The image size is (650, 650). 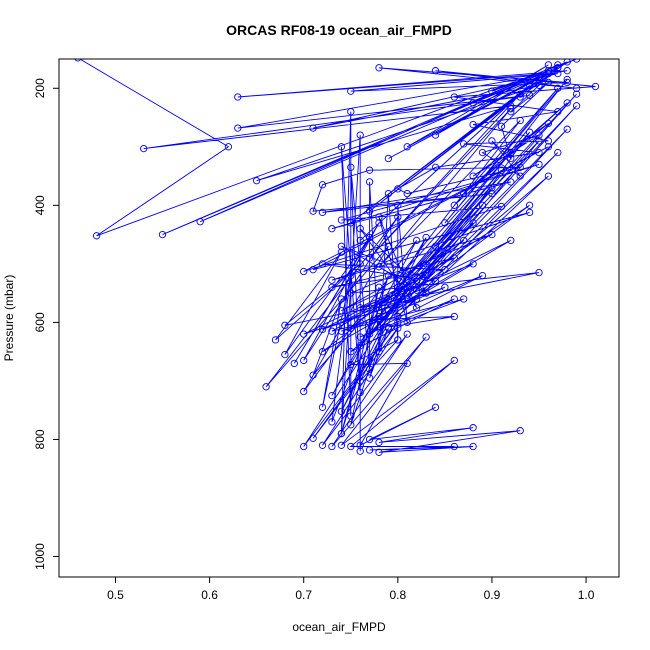 I want to click on y-tick-label: 600, so click(x=40, y=322).